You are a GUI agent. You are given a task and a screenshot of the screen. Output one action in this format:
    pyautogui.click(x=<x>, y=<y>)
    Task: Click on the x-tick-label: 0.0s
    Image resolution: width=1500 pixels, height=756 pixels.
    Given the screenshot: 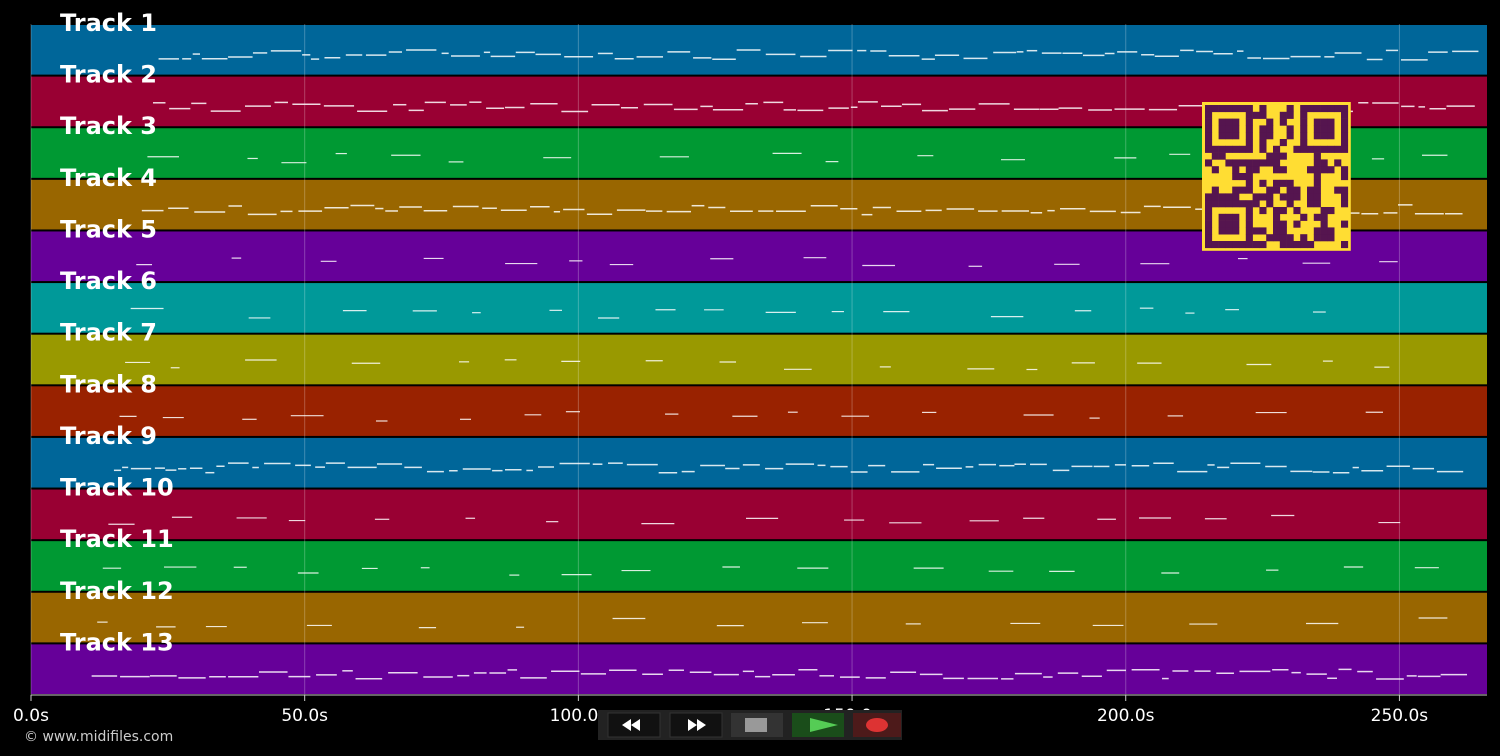 What is the action you would take?
    pyautogui.click(x=31, y=716)
    